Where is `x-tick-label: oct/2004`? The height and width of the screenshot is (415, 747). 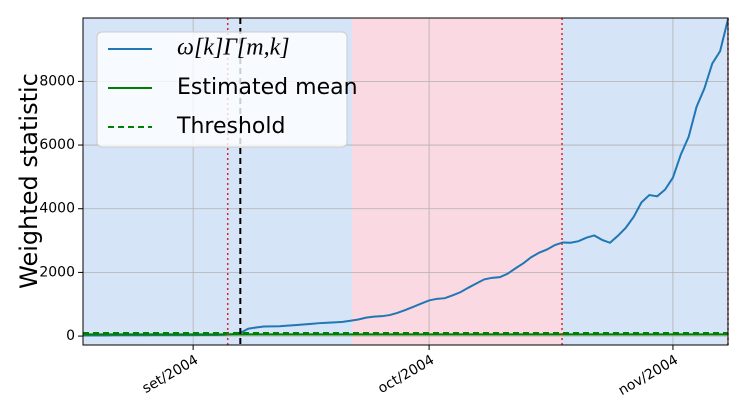
x-tick-label: oct/2004 is located at coordinates (406, 374).